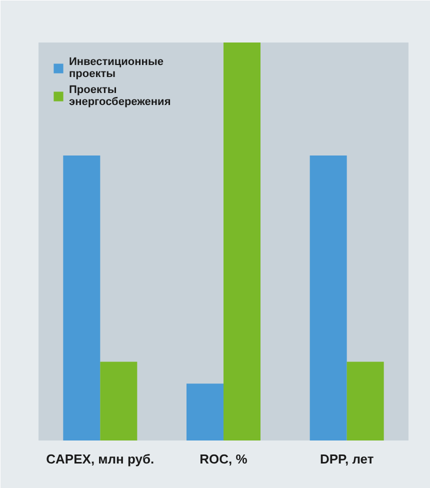  Describe the element at coordinates (224, 459) in the screenshot. I see `x-tick-label: ROC, %` at that location.